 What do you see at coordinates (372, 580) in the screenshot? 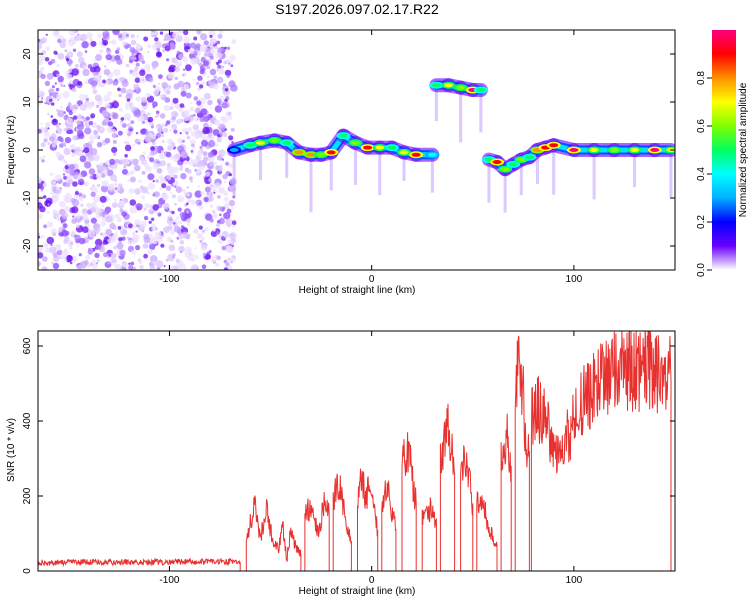
I see `snr-x-tick-label: 0` at bounding box center [372, 580].